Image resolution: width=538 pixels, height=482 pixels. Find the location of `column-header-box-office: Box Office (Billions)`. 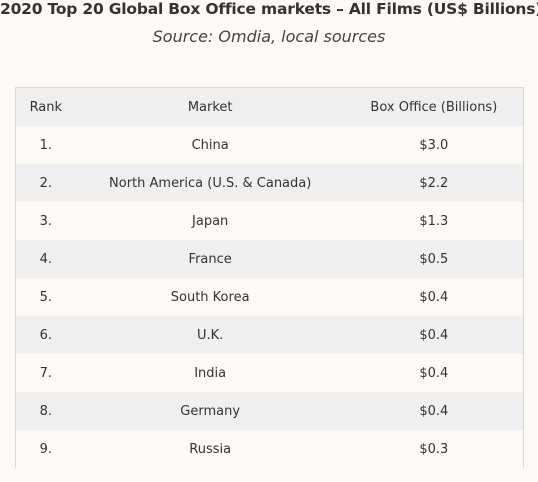

column-header-box-office: Box Office (Billions) is located at coordinates (434, 106).